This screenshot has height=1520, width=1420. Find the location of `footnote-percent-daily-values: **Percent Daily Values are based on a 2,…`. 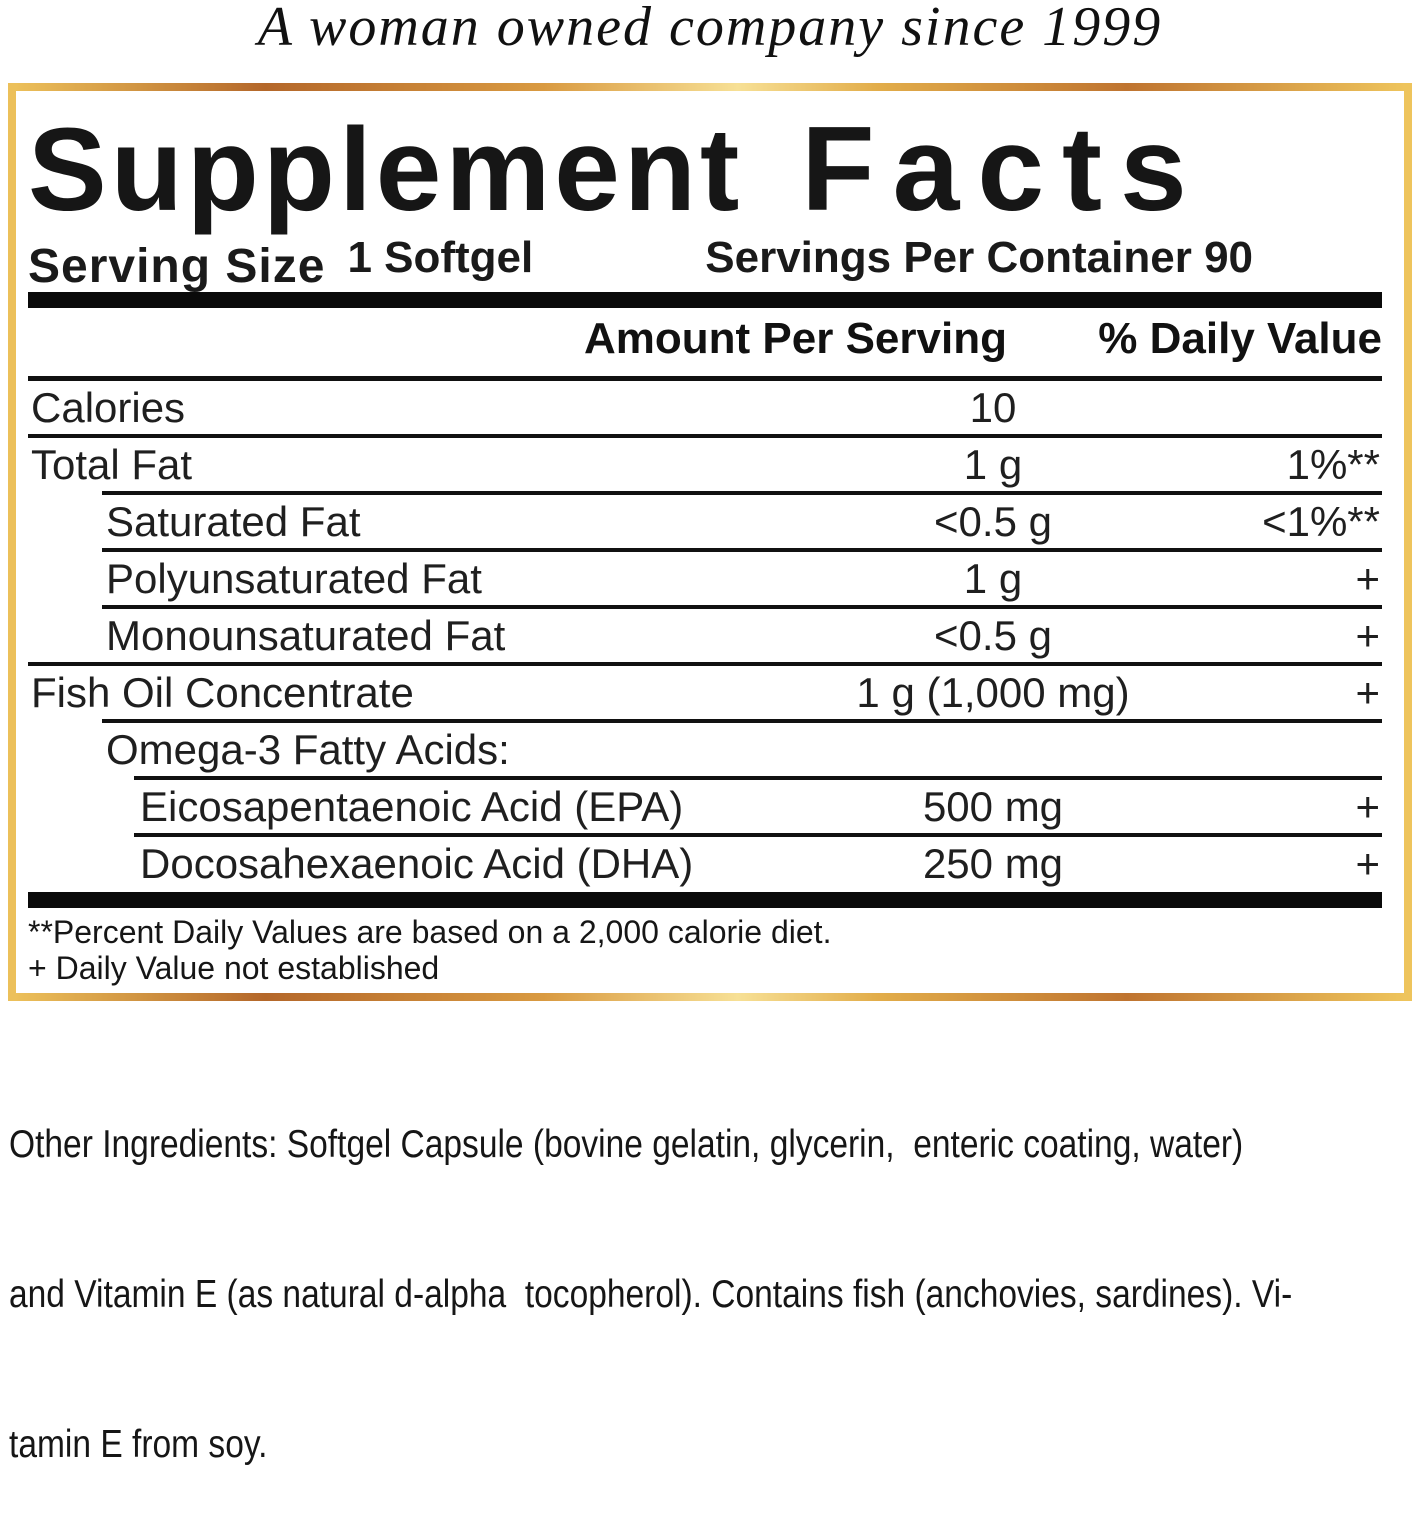

footnote-percent-daily-values: **Percent Daily Values are based on a 2,… is located at coordinates (430, 932).